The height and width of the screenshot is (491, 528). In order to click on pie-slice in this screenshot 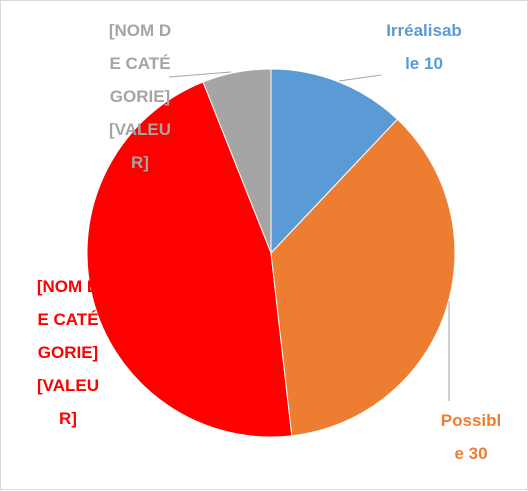, I will do `click(334, 161)`.